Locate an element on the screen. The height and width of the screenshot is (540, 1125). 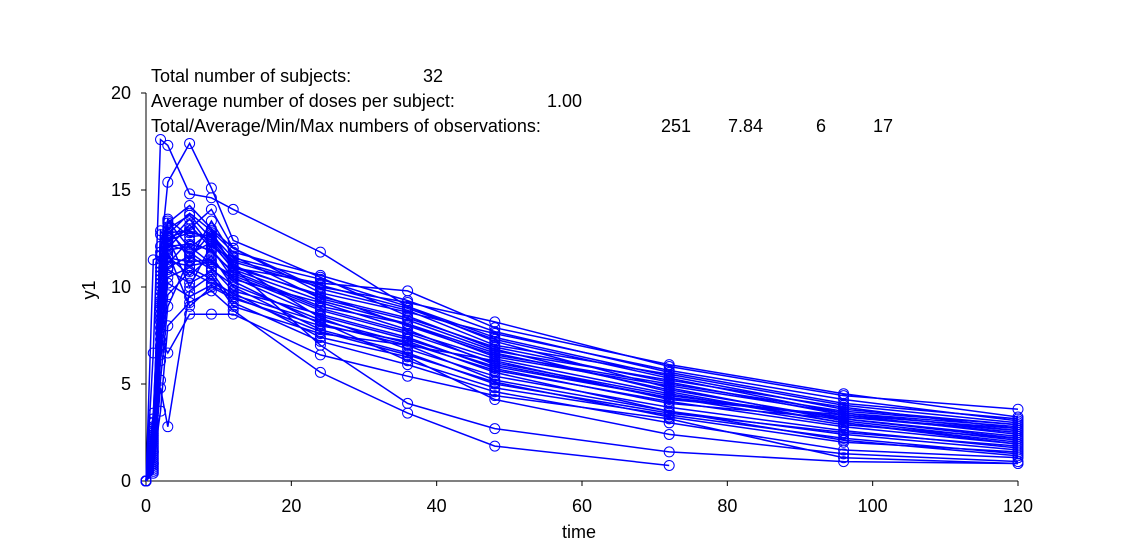
observations-average: 7.84 is located at coordinates (745, 126).